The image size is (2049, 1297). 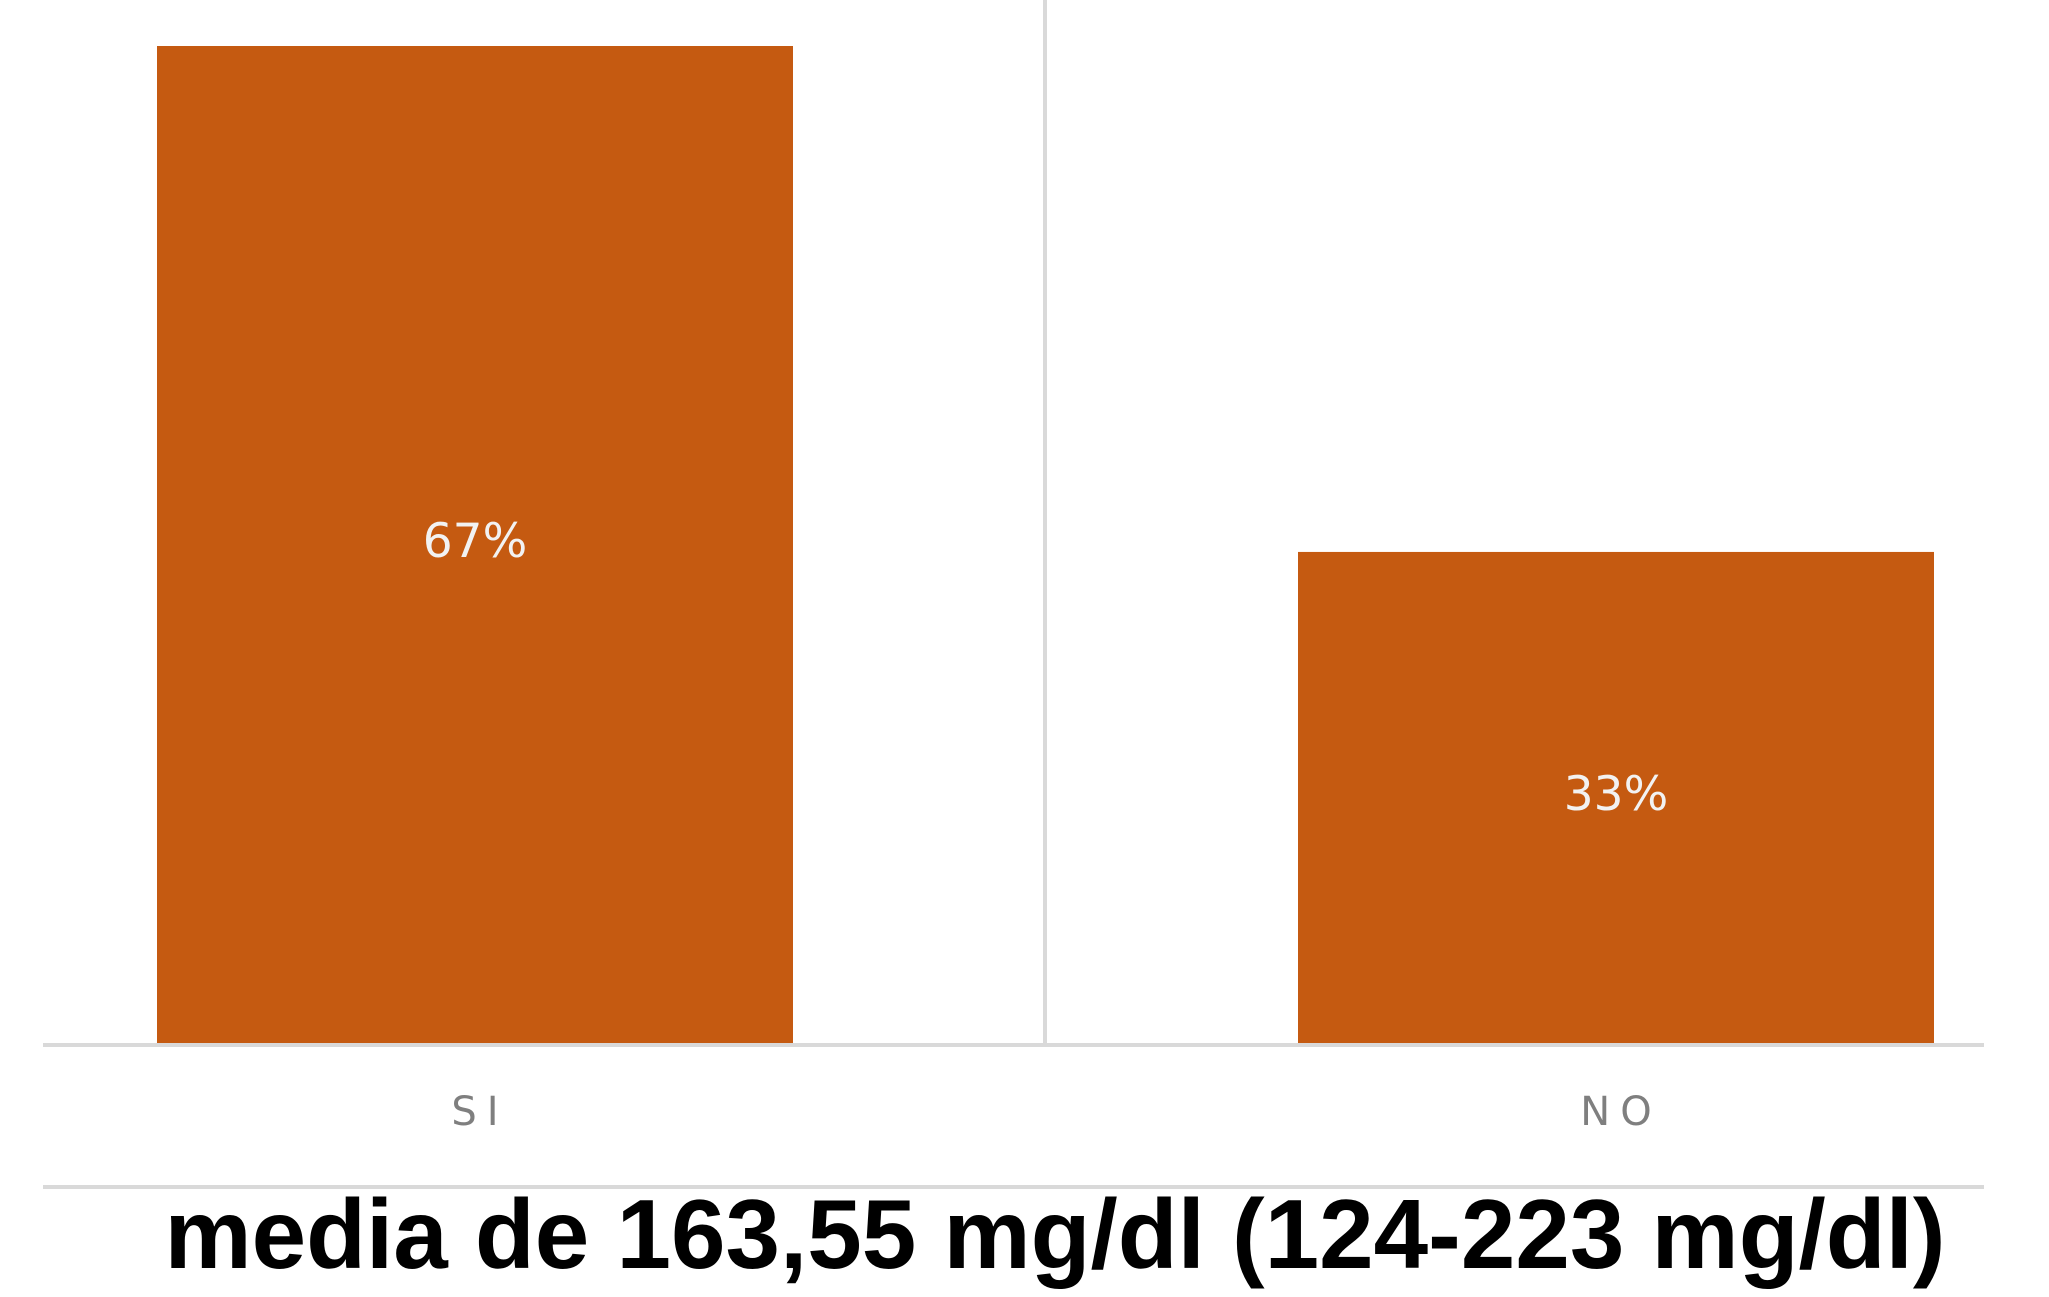 I want to click on x-tick-label: NO, so click(x=1620, y=1112).